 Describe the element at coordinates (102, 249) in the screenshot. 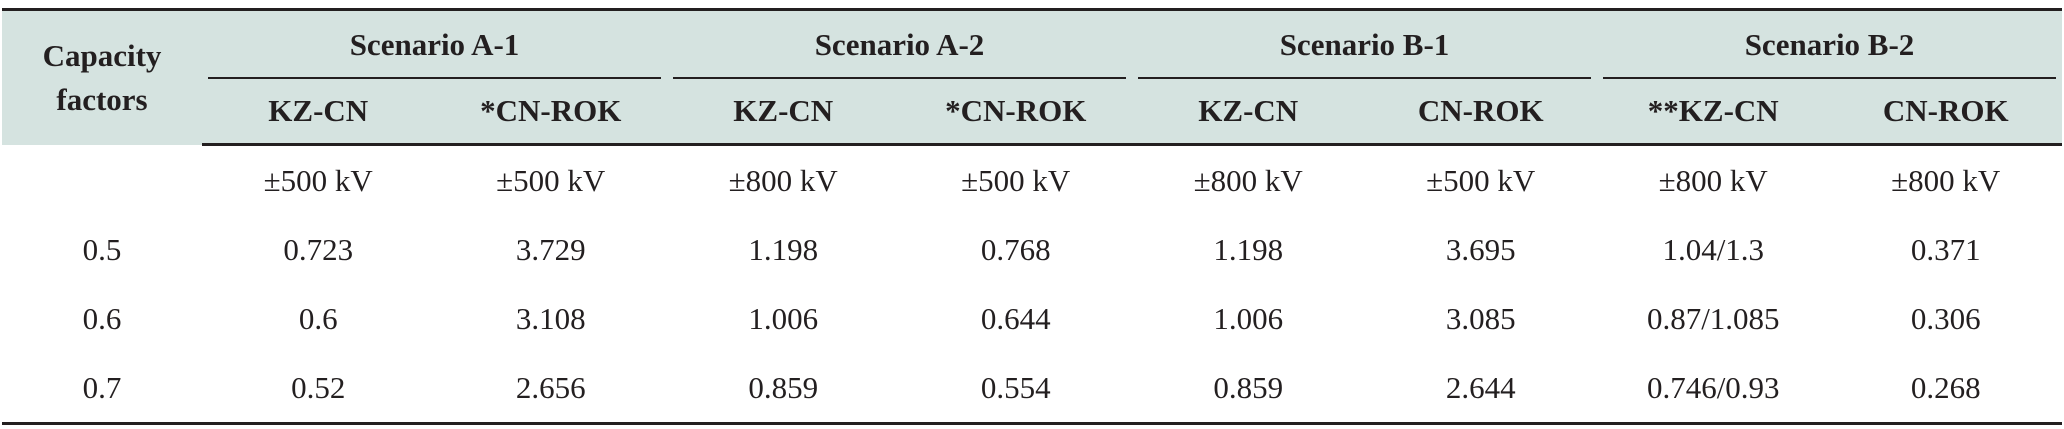

I see `row-factor-cell: 0.5` at that location.